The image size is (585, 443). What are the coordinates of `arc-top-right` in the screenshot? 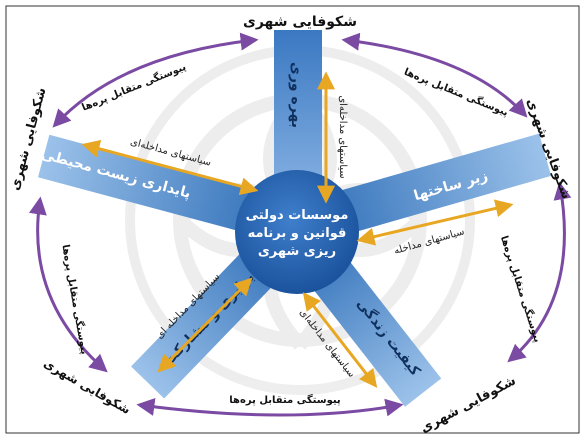 It's located at (434, 75).